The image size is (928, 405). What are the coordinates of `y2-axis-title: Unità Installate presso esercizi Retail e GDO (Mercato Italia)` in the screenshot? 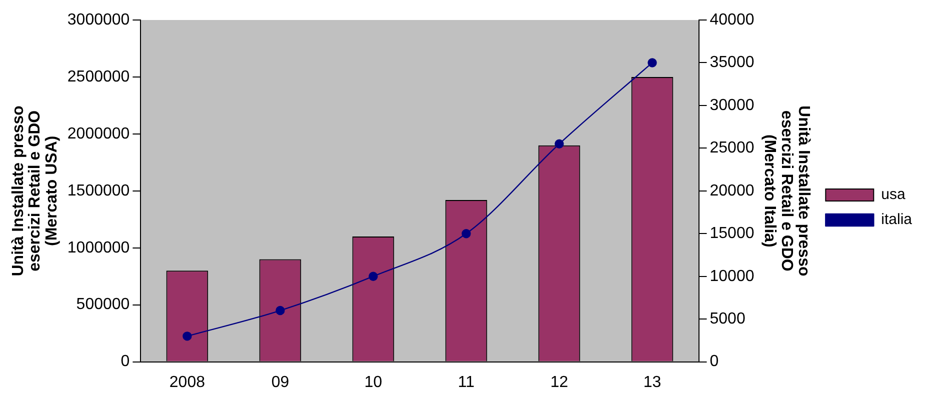 It's located at (786, 191).